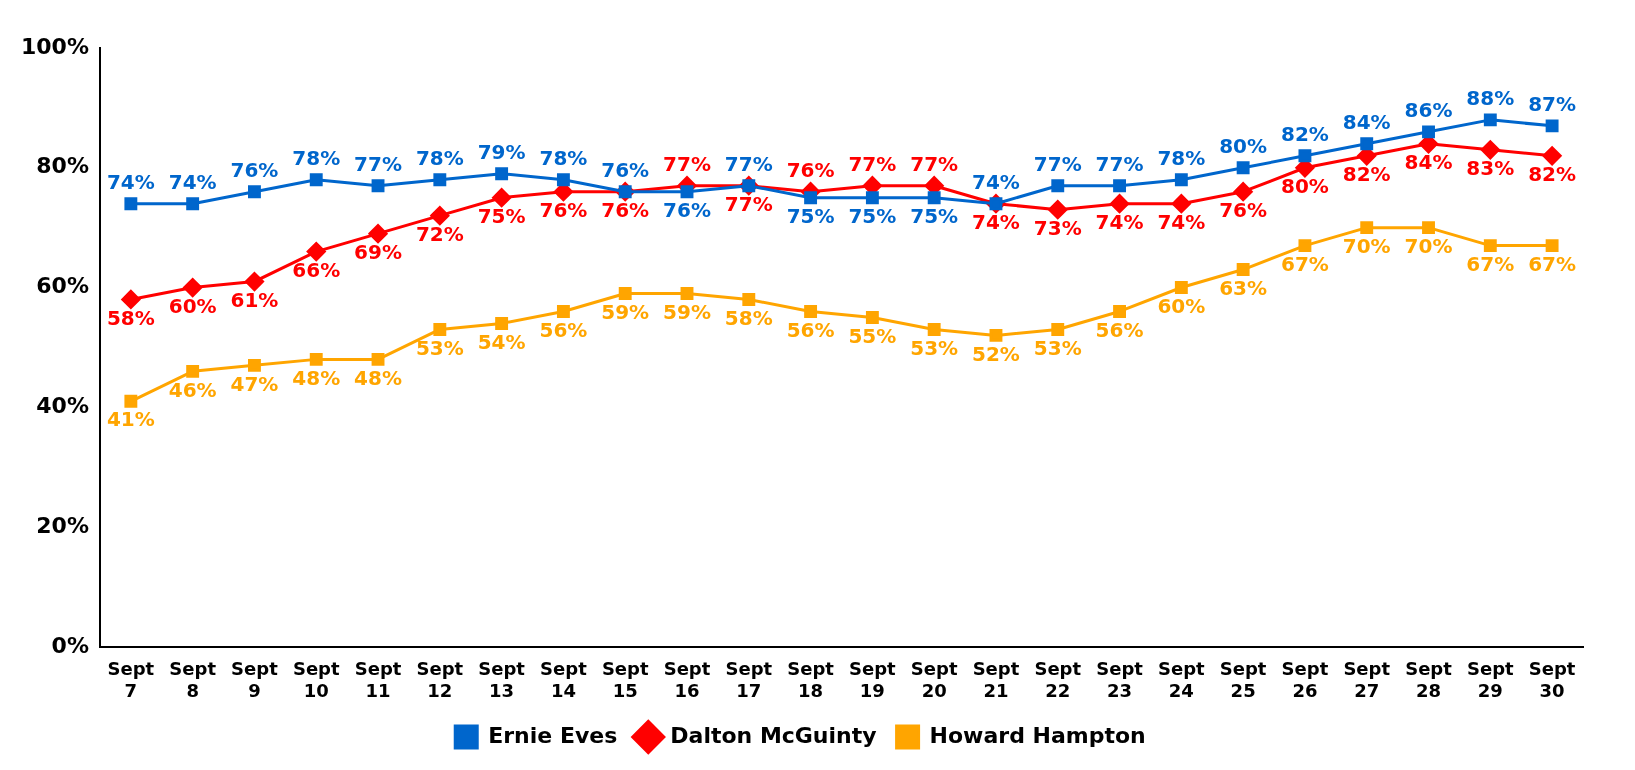 This screenshot has height=770, width=1635. I want to click on data-label: 88%, so click(1490, 98).